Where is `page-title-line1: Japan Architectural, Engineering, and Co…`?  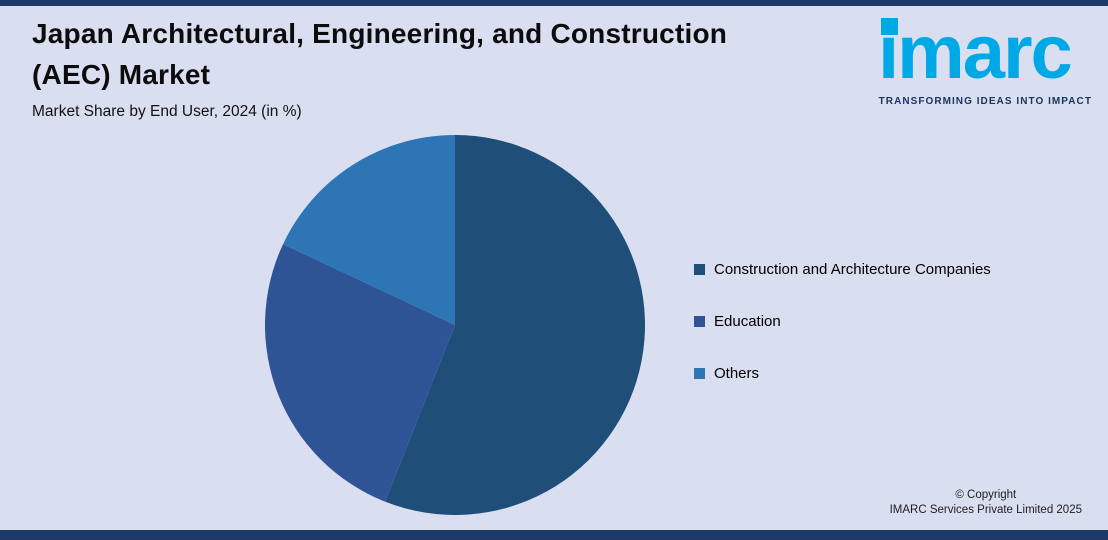
page-title-line1: Japan Architectural, Engineering, and Co… is located at coordinates (380, 33).